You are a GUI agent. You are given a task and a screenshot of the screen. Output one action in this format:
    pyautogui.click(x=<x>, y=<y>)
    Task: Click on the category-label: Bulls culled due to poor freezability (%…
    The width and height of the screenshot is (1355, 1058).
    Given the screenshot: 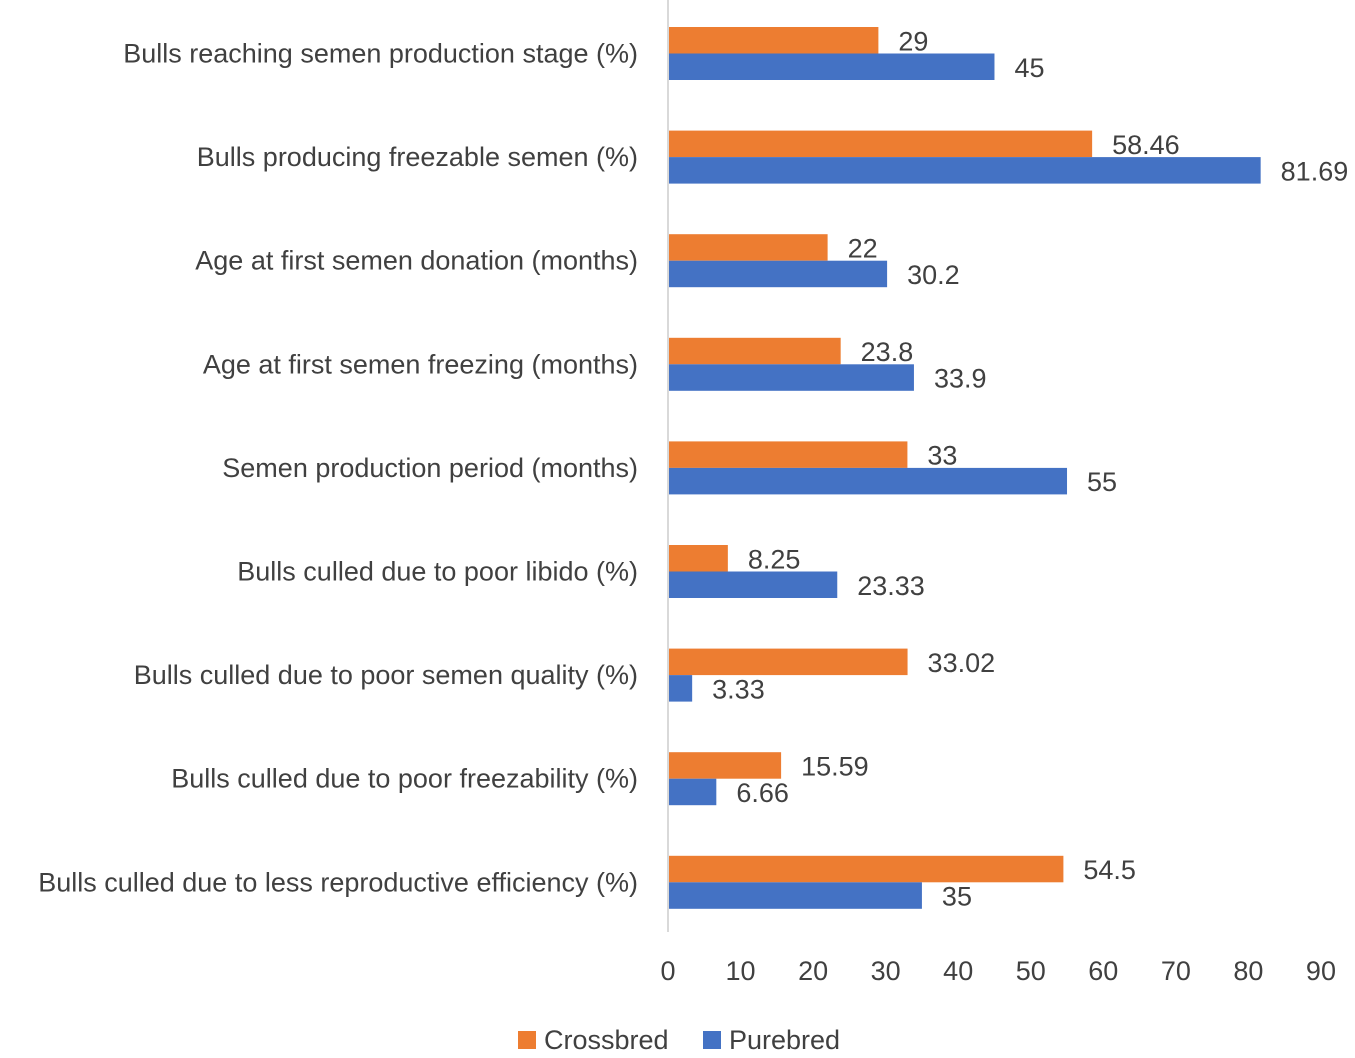 What is the action you would take?
    pyautogui.click(x=404, y=779)
    